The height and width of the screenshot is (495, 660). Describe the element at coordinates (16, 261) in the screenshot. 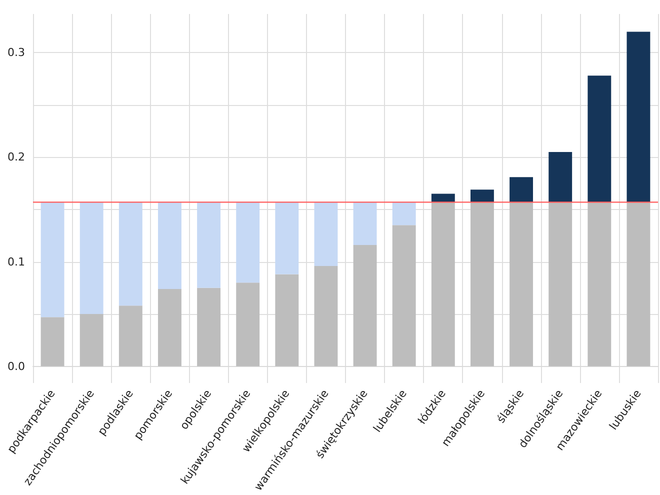

I see `y-tick-label: 0.1` at that location.